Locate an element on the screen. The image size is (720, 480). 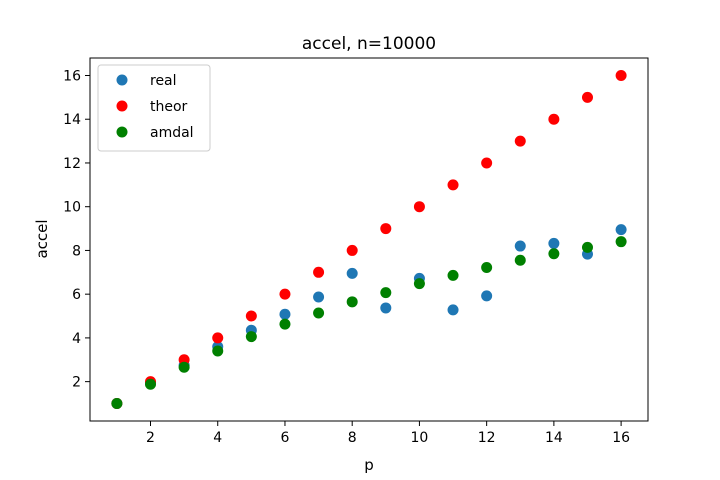
y-tick-label: 2 is located at coordinates (76, 383).